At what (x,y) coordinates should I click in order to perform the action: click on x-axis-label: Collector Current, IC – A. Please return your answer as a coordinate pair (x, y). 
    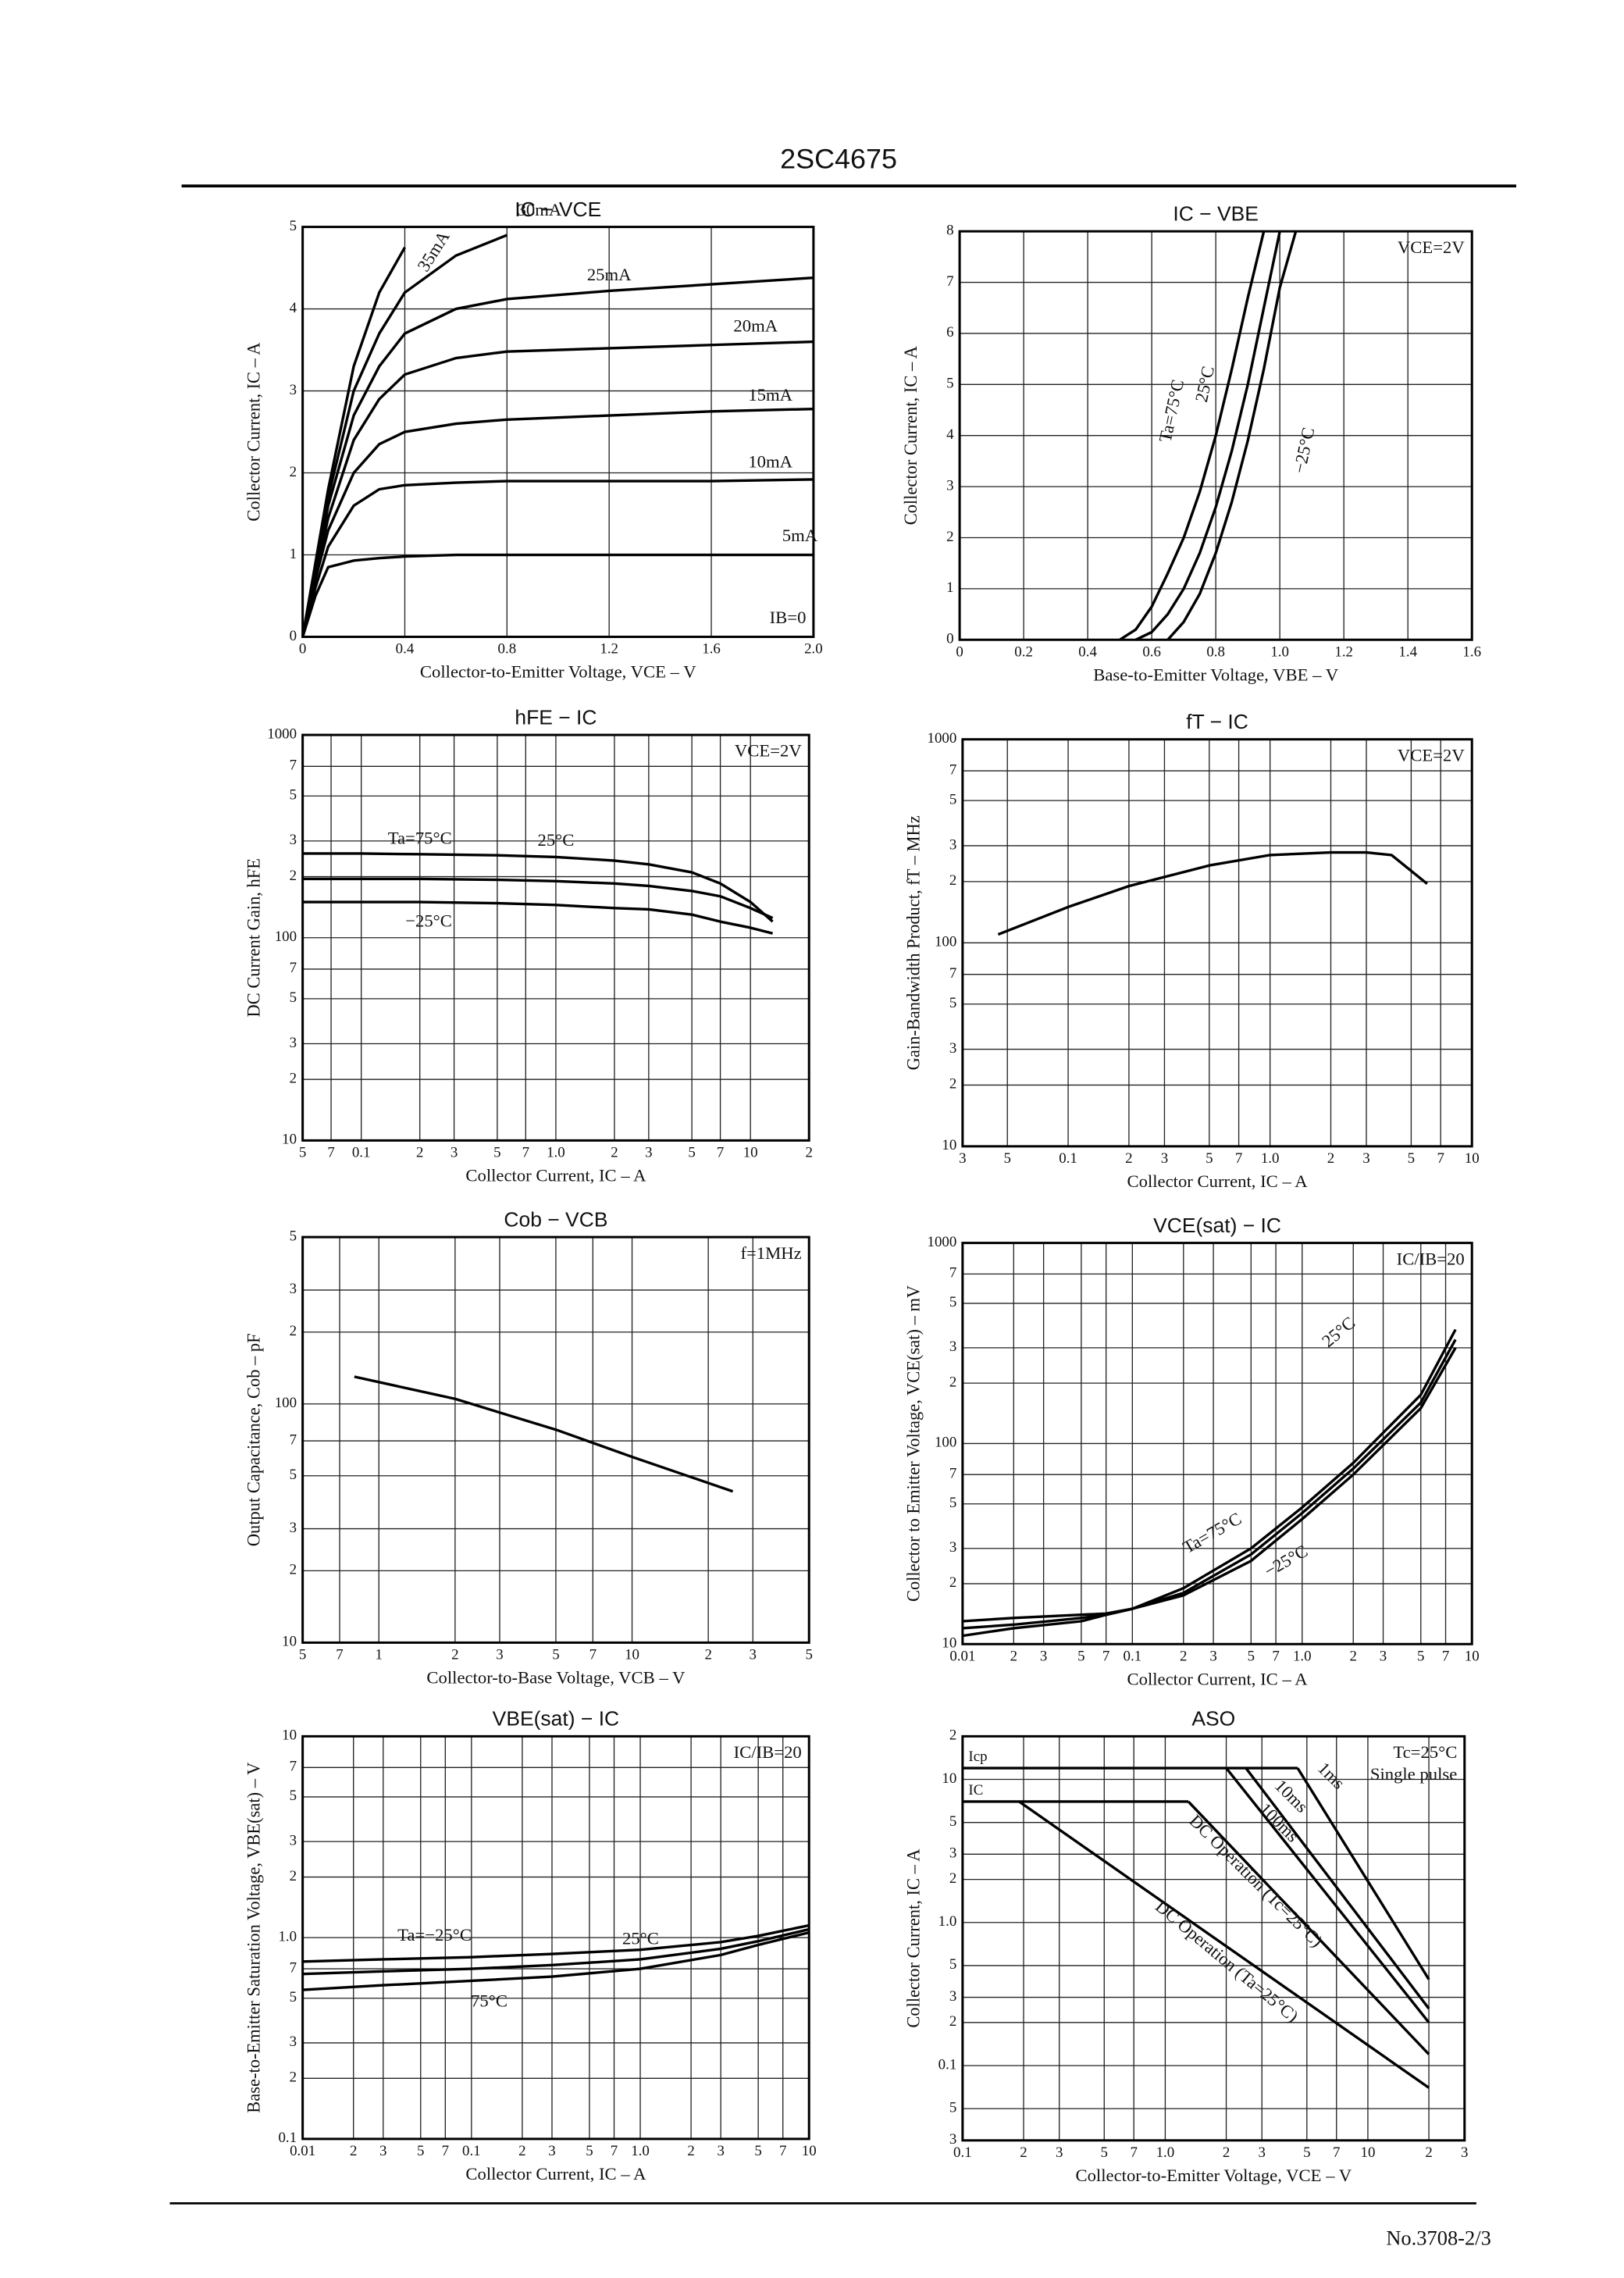
    Looking at the image, I should click on (1217, 1679).